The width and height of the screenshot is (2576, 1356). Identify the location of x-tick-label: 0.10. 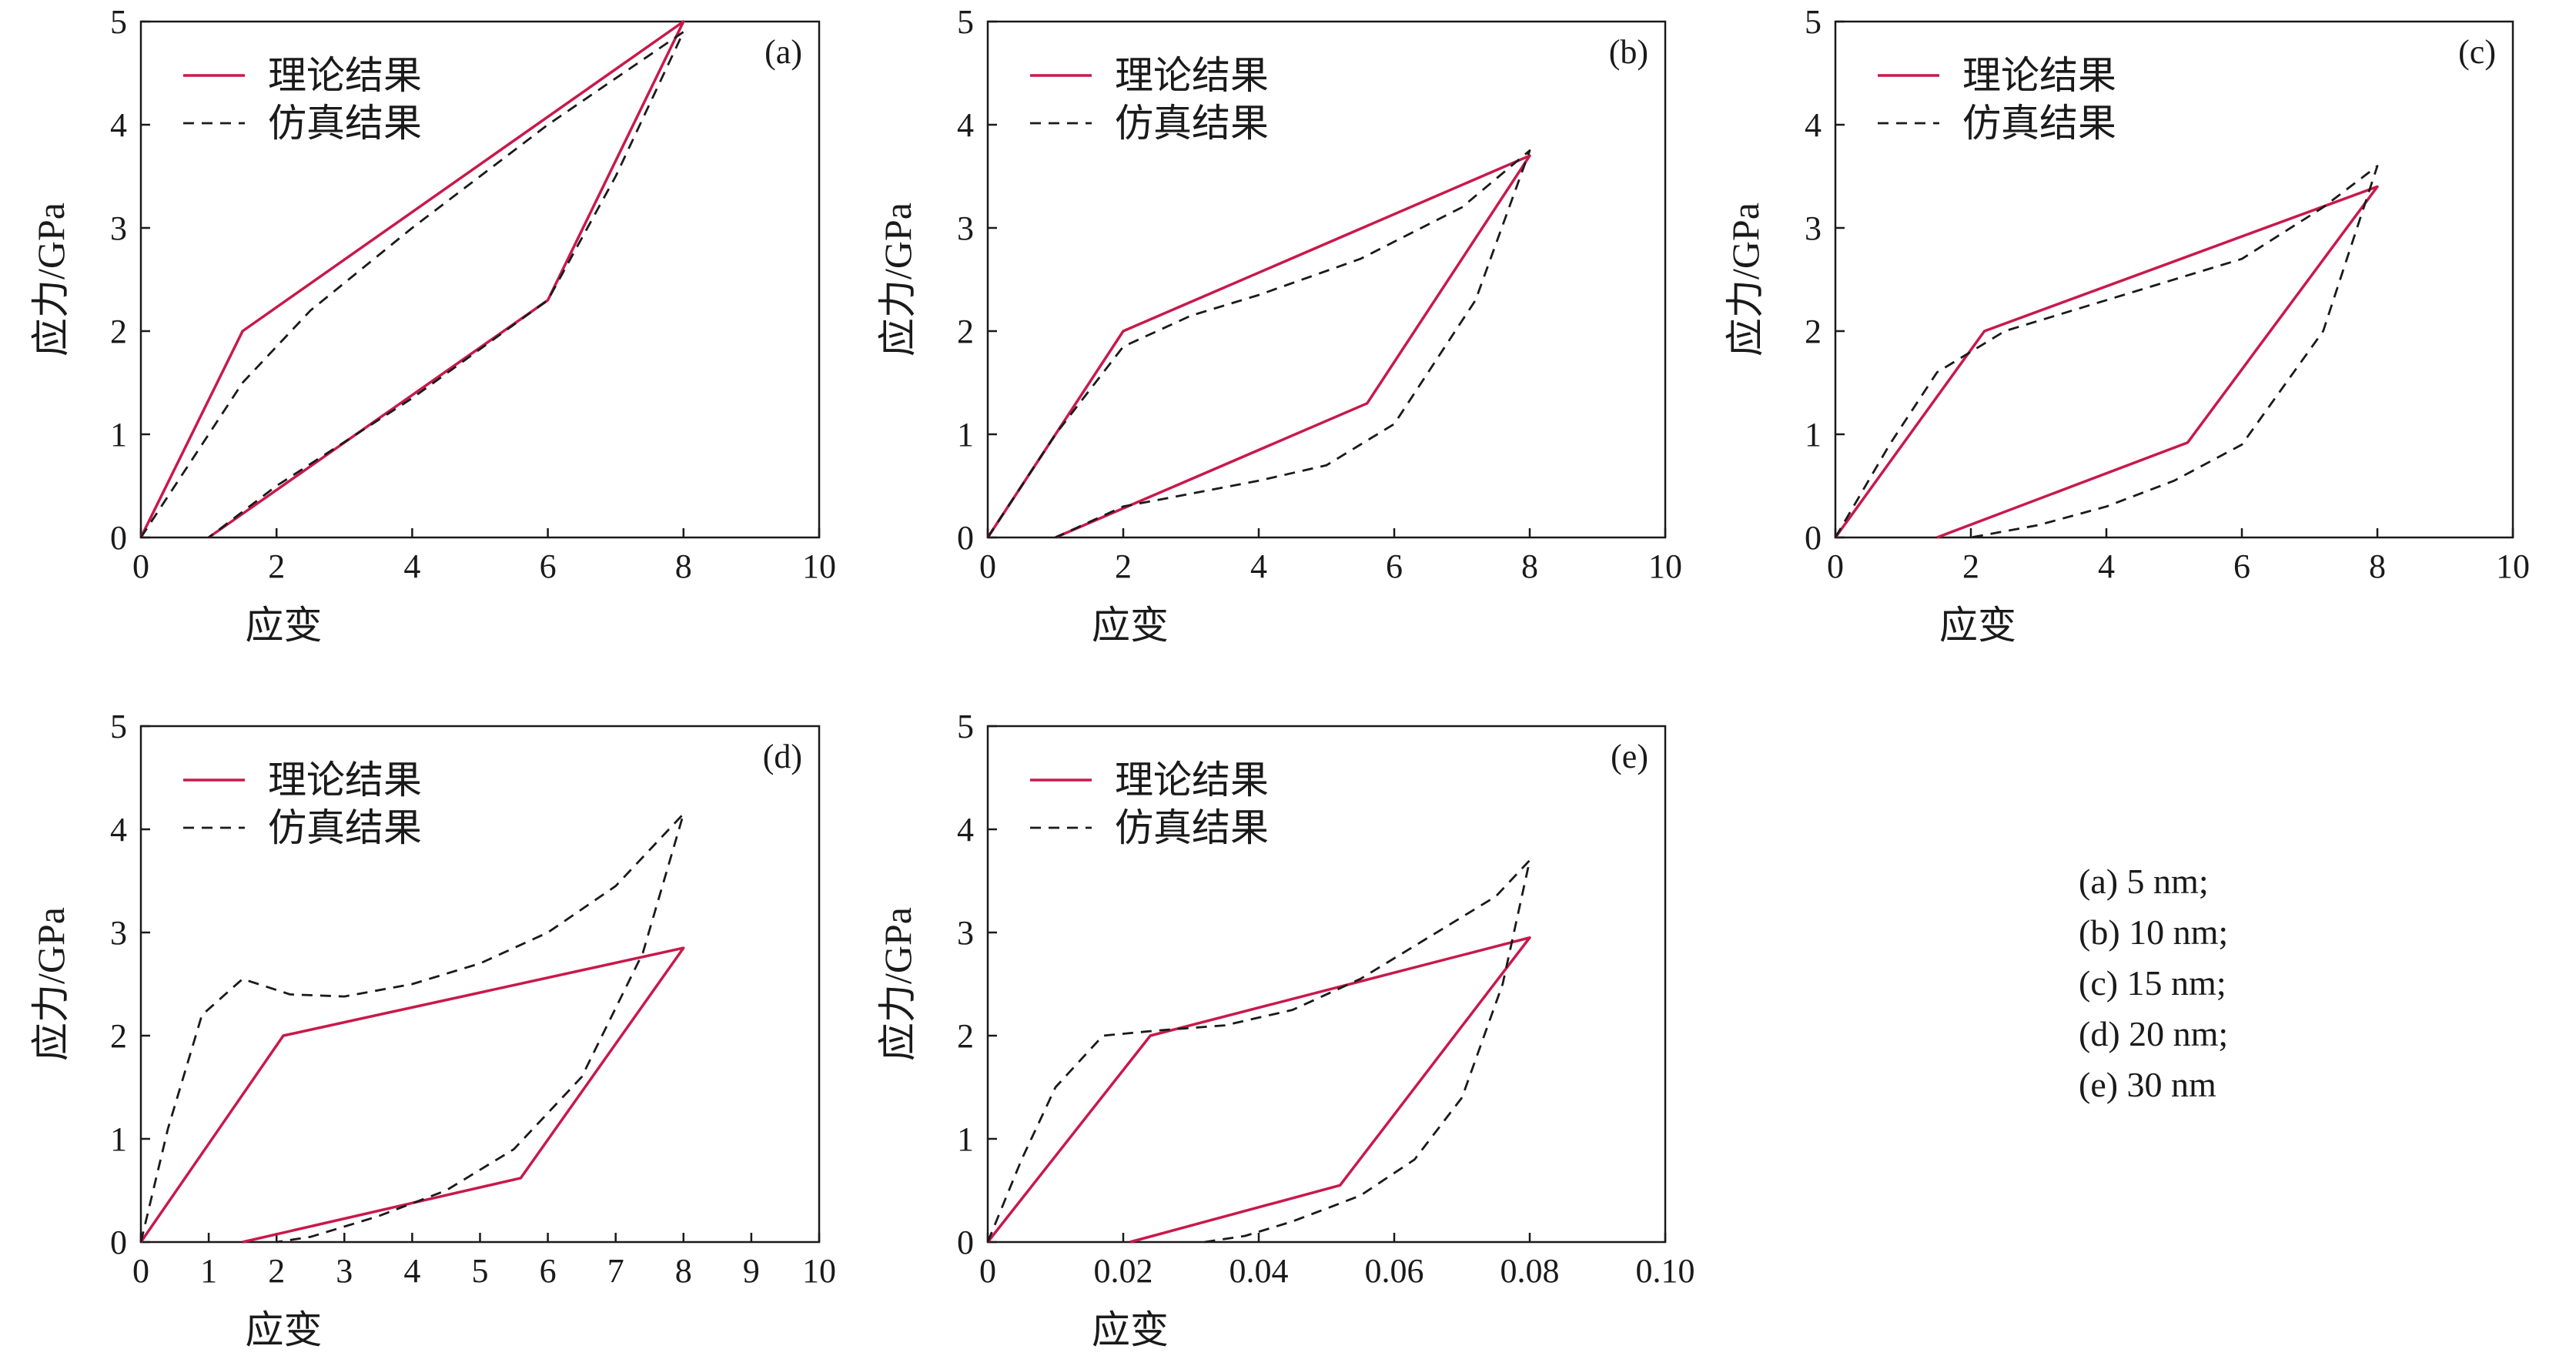
(1665, 1271).